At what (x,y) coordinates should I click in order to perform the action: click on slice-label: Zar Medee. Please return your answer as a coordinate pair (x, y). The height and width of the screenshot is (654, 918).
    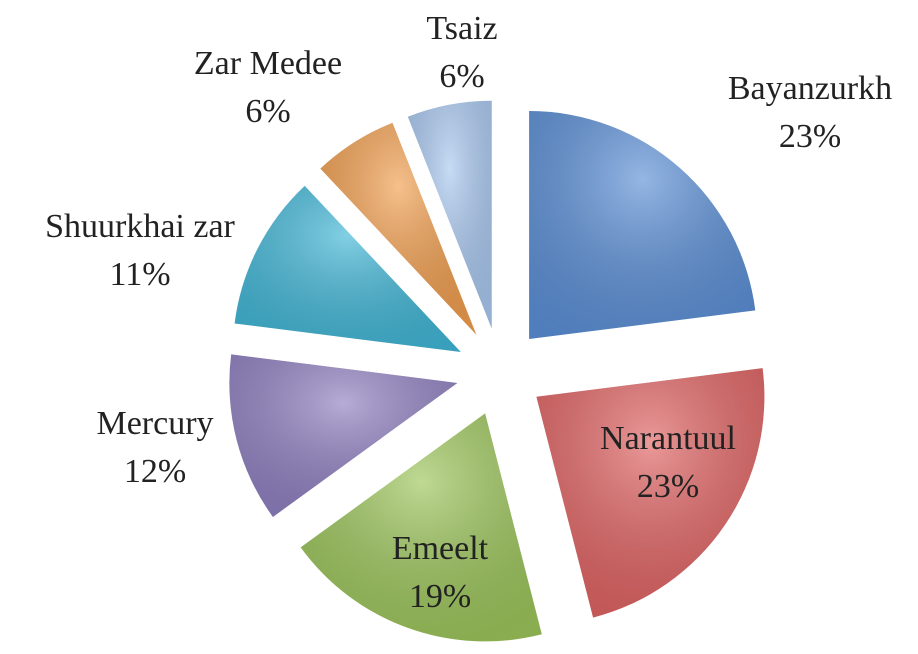
    Looking at the image, I should click on (268, 63).